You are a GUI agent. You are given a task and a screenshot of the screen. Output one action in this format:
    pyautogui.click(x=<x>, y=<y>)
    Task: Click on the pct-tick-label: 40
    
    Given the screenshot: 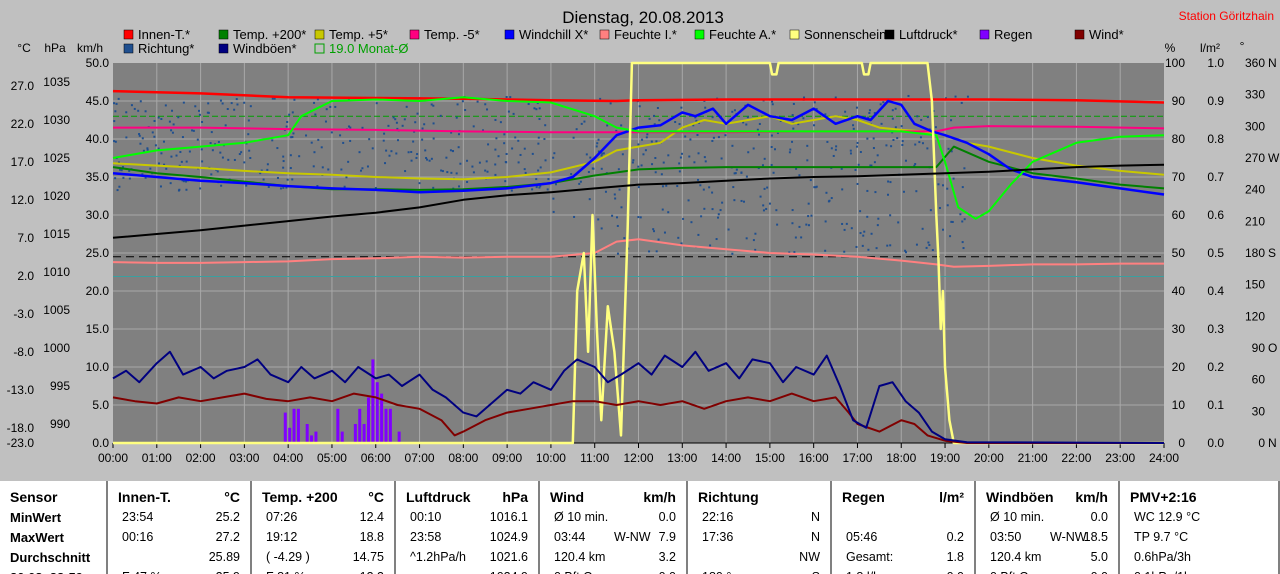 What is the action you would take?
    pyautogui.click(x=1179, y=291)
    